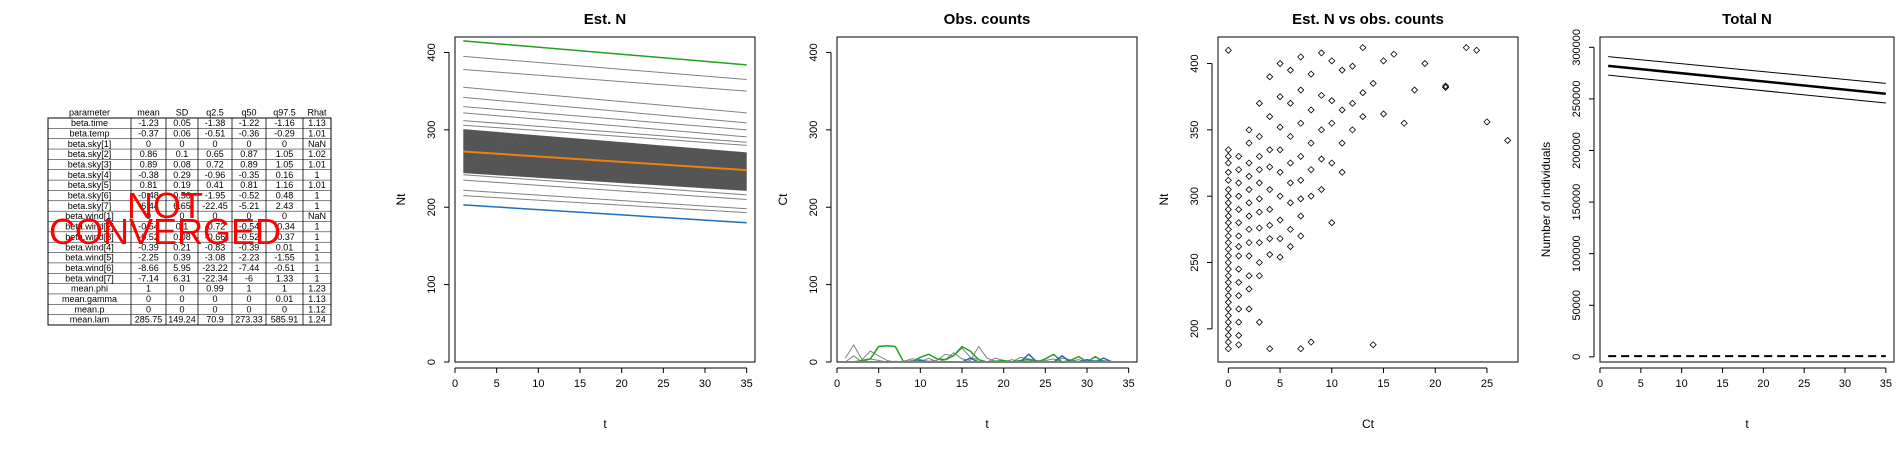 The image size is (1900, 450). Describe the element at coordinates (1804, 384) in the screenshot. I see `x-tick-label: 25` at that location.